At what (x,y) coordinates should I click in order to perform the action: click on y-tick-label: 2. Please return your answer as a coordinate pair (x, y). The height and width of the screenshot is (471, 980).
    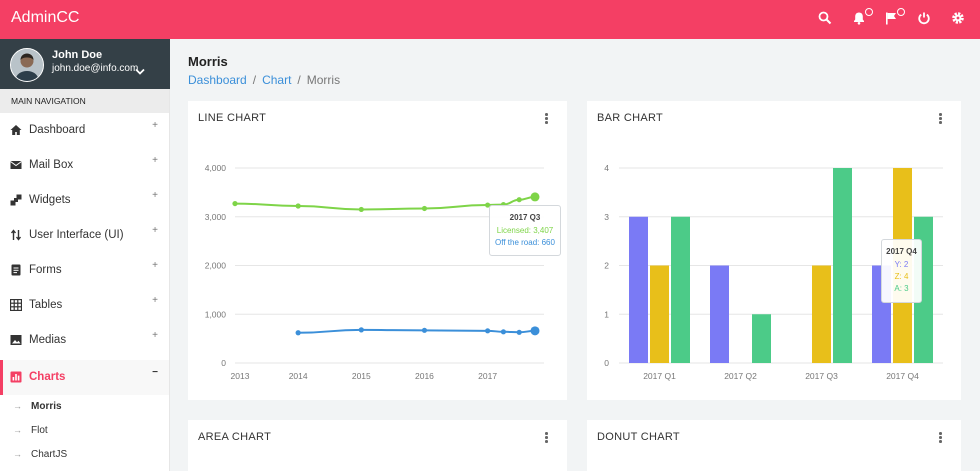
    Looking at the image, I should click on (606, 266).